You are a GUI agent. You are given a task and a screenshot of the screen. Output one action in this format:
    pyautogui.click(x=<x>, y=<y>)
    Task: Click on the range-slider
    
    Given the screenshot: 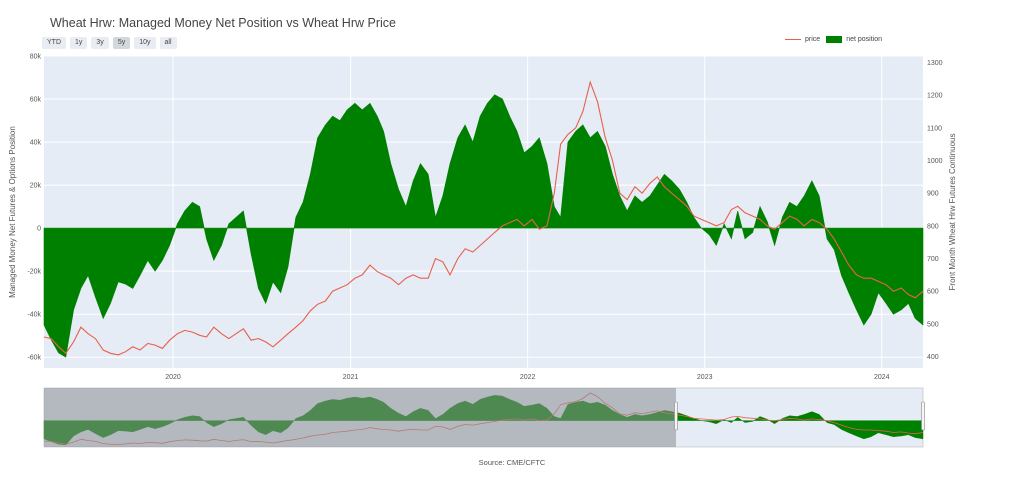 What is the action you would take?
    pyautogui.click(x=484, y=417)
    